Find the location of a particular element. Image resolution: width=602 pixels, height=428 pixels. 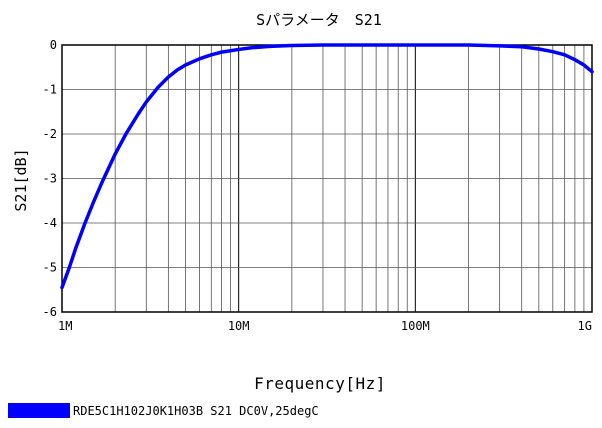

legend-swatch is located at coordinates (39, 410).